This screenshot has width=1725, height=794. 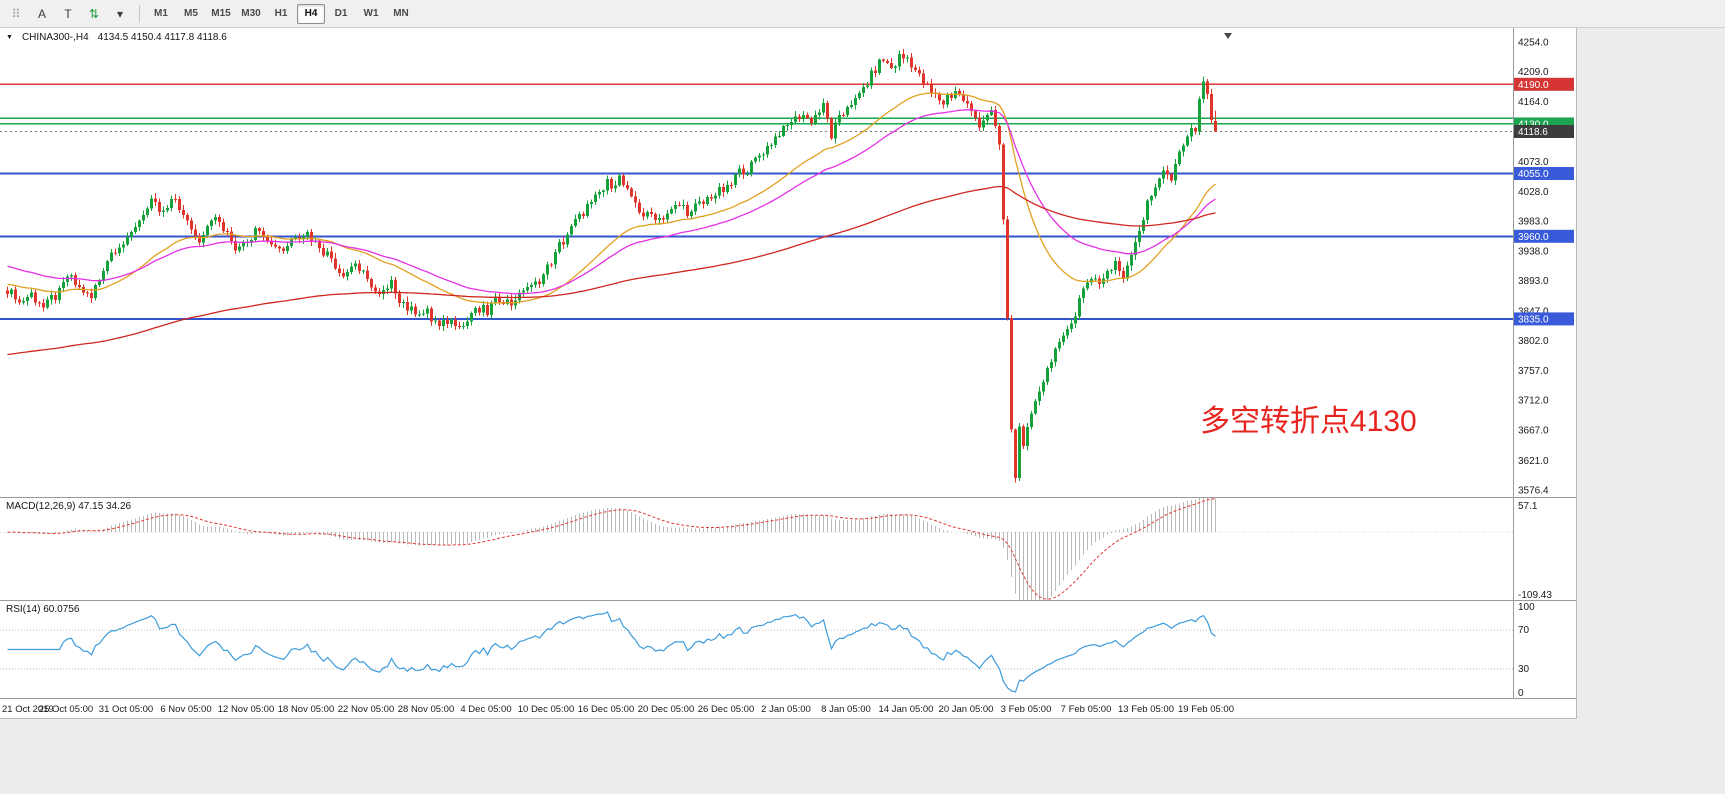 What do you see at coordinates (191, 13) in the screenshot?
I see `timeframe-m5-button: M5` at bounding box center [191, 13].